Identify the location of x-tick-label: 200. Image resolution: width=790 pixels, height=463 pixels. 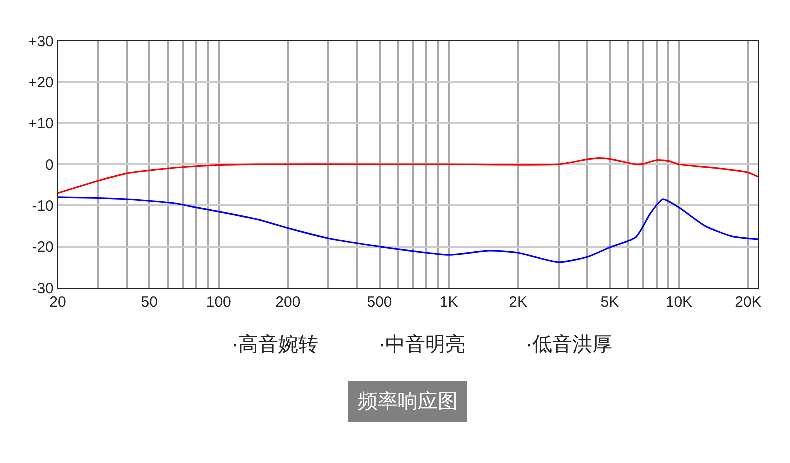
(288, 303).